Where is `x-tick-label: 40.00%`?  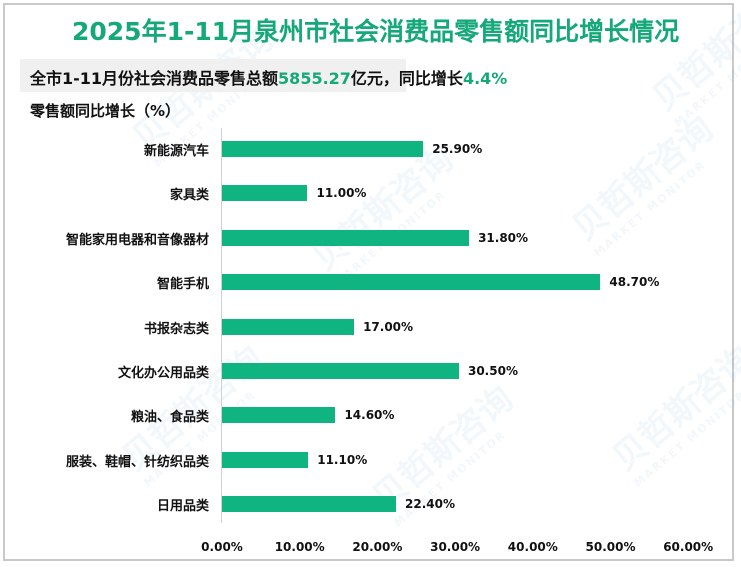
x-tick-label: 40.00% is located at coordinates (532, 547).